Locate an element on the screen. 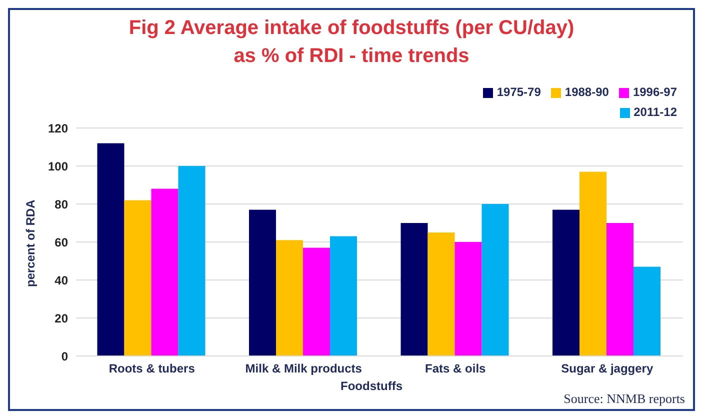  source-note: Source: NNMB reports is located at coordinates (624, 399).